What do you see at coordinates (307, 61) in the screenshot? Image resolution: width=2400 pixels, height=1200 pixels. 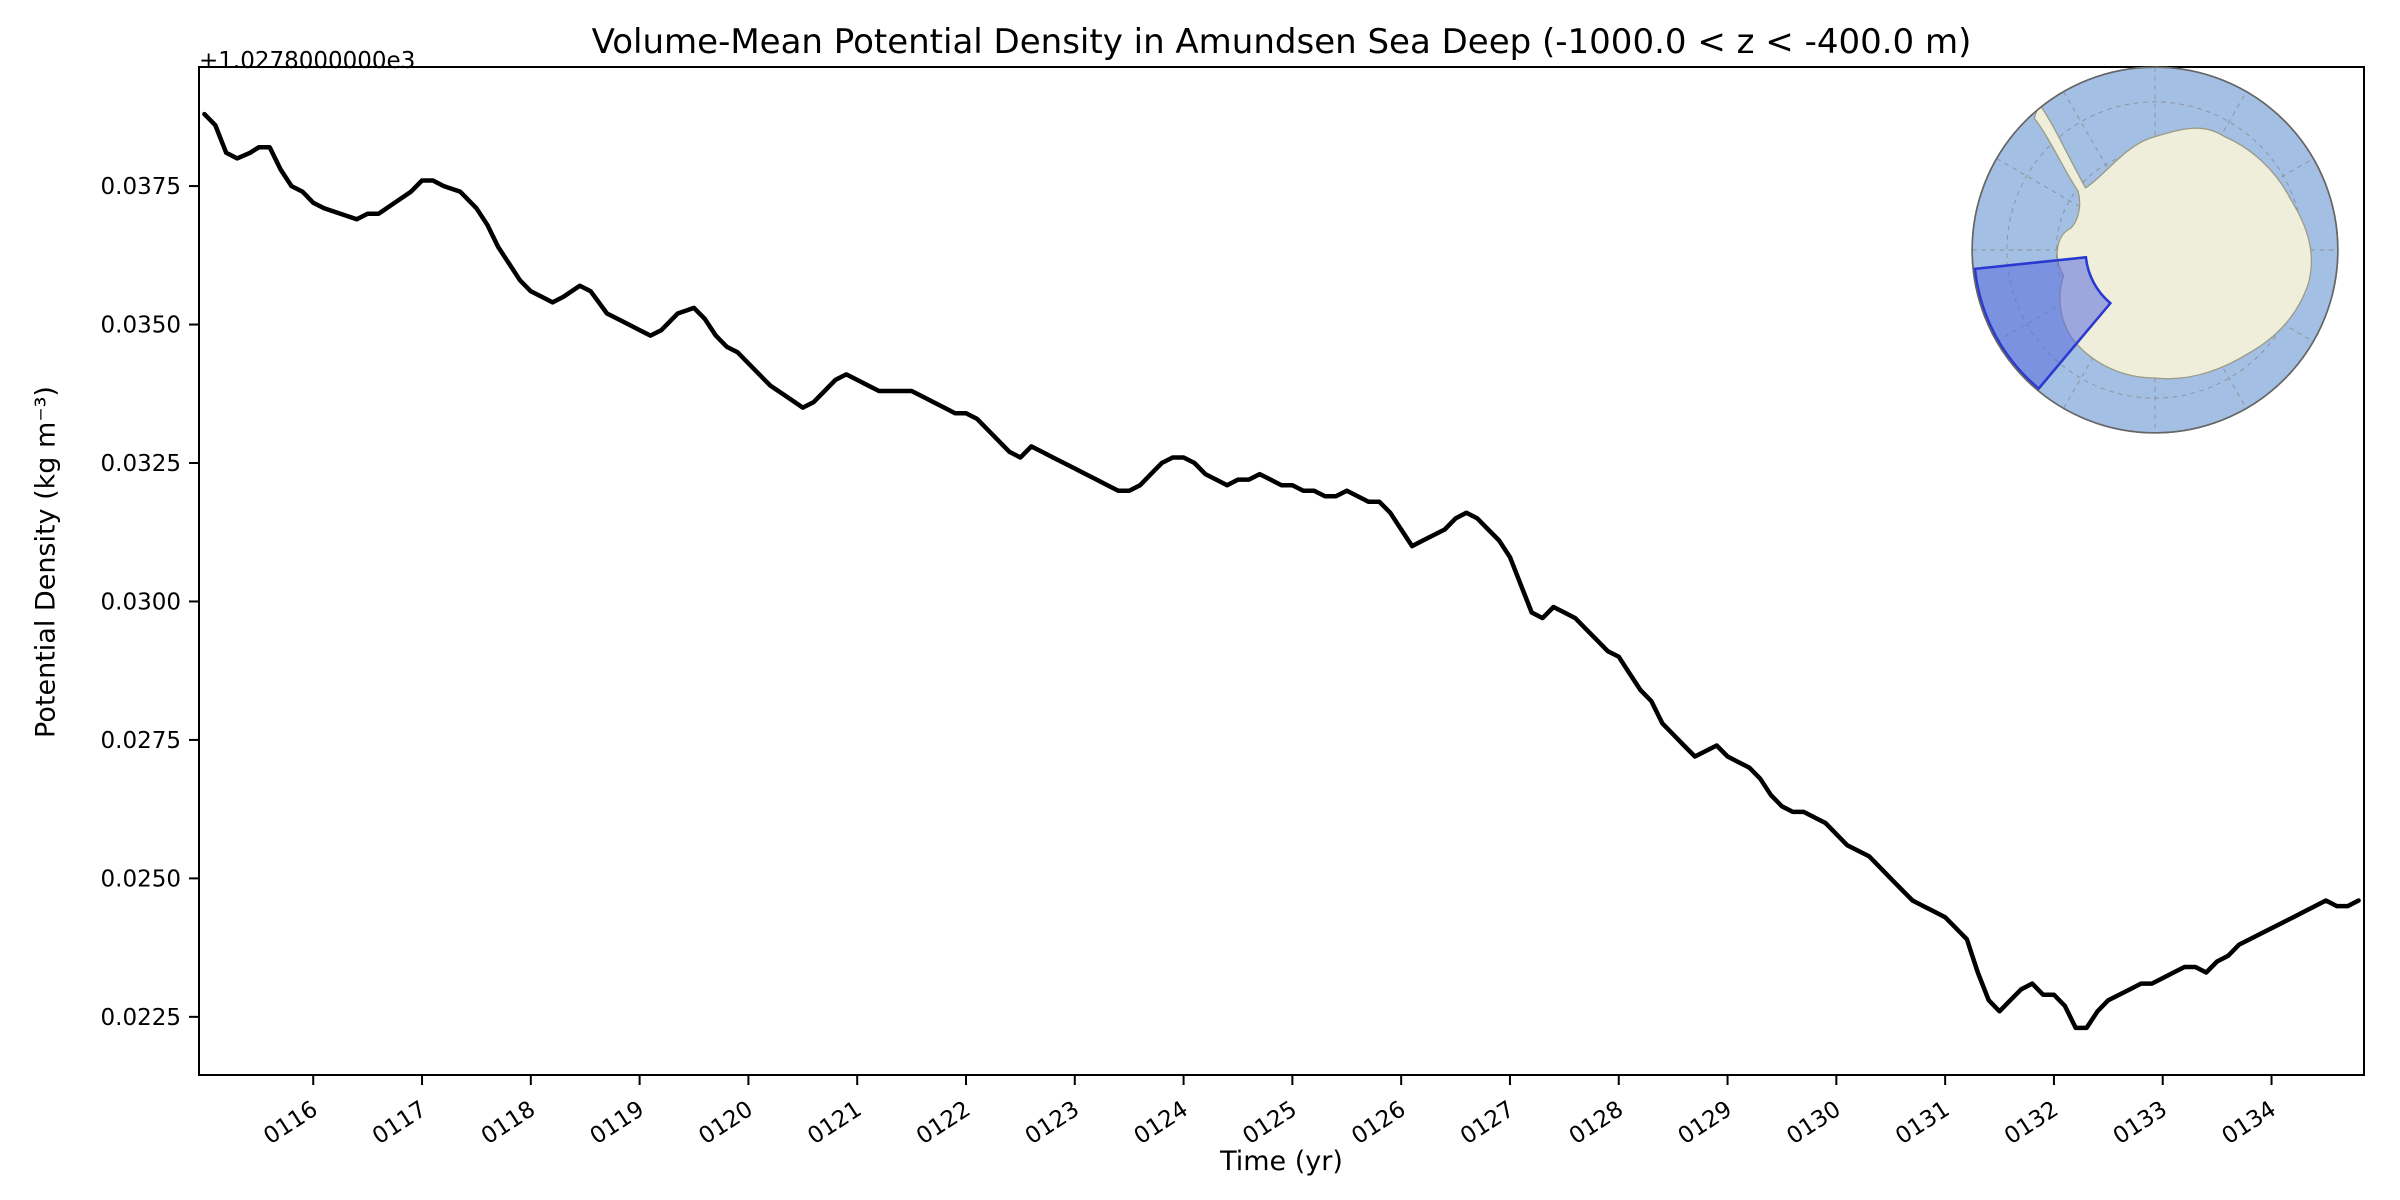 I see `y-axis-offset-label: +1.0278000000e3` at bounding box center [307, 61].